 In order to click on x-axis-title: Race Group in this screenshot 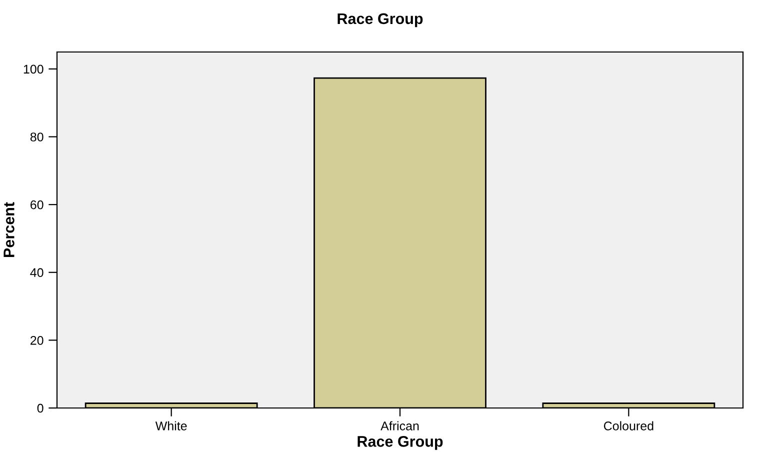, I will do `click(400, 443)`.